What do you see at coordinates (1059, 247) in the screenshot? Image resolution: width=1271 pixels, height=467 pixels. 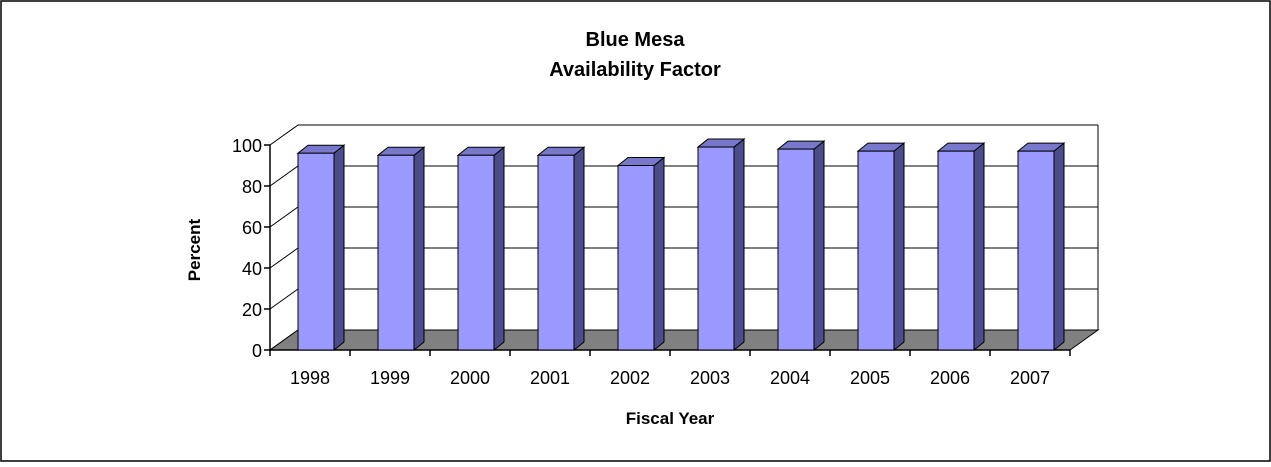 I see `bar-side-2007` at bounding box center [1059, 247].